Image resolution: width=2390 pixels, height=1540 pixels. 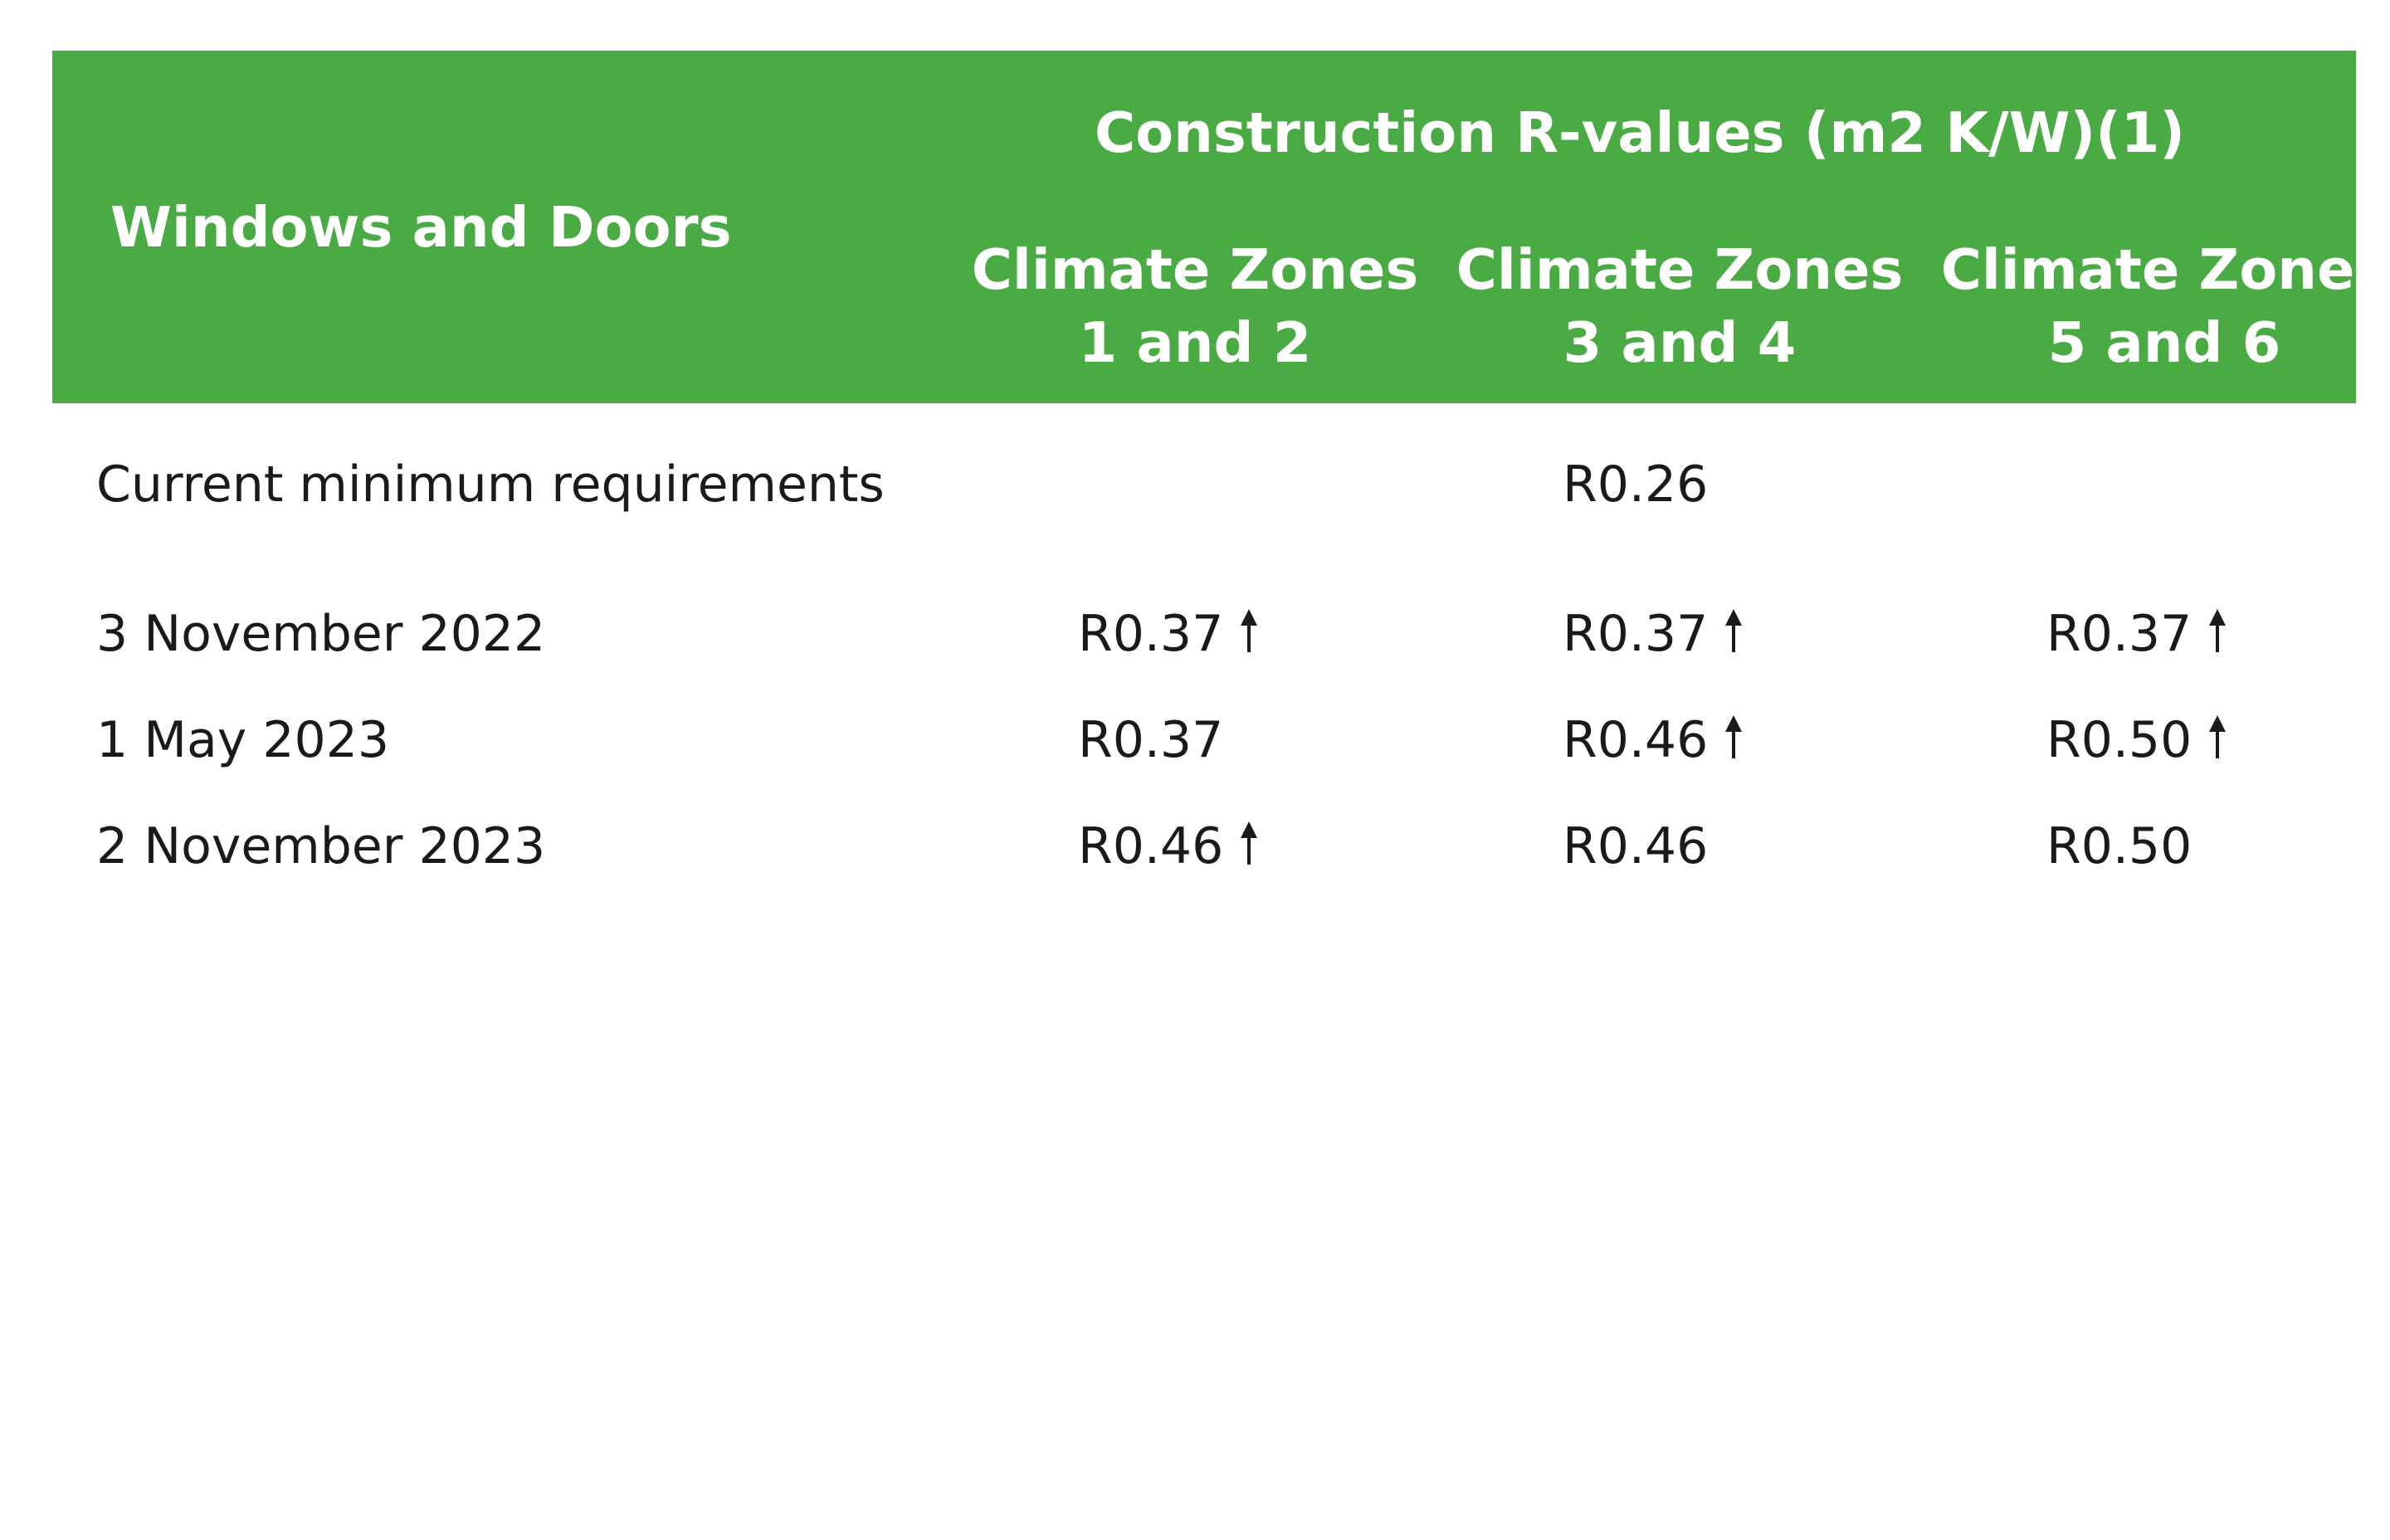 What do you see at coordinates (1640, 132) in the screenshot?
I see `group-header-r-values: Construction R-values (m2 K/W)(1)` at bounding box center [1640, 132].